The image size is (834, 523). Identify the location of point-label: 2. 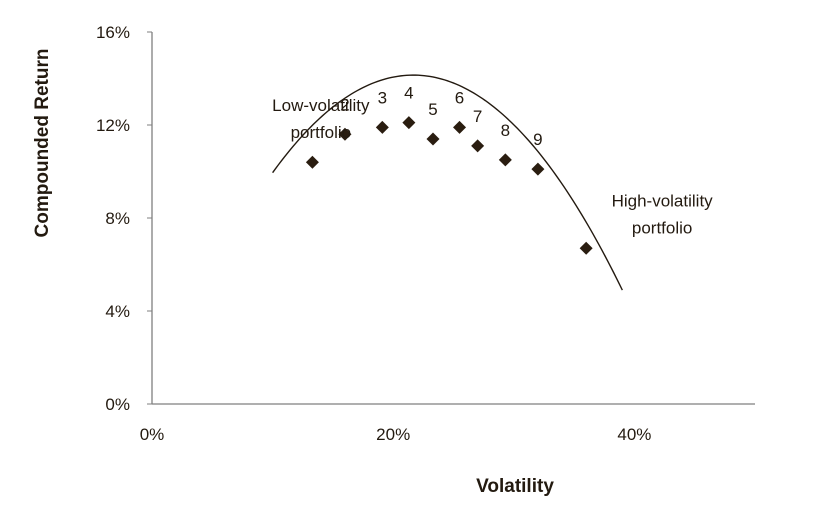
(344, 104).